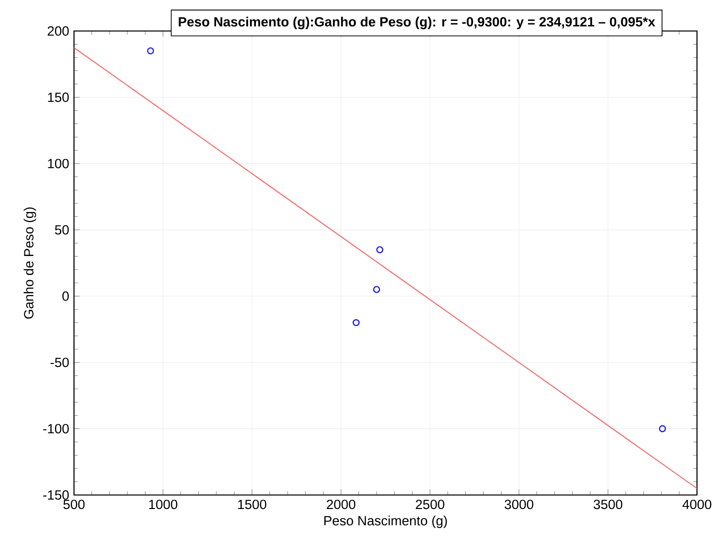  I want to click on y-tick-label: -100, so click(56, 429).